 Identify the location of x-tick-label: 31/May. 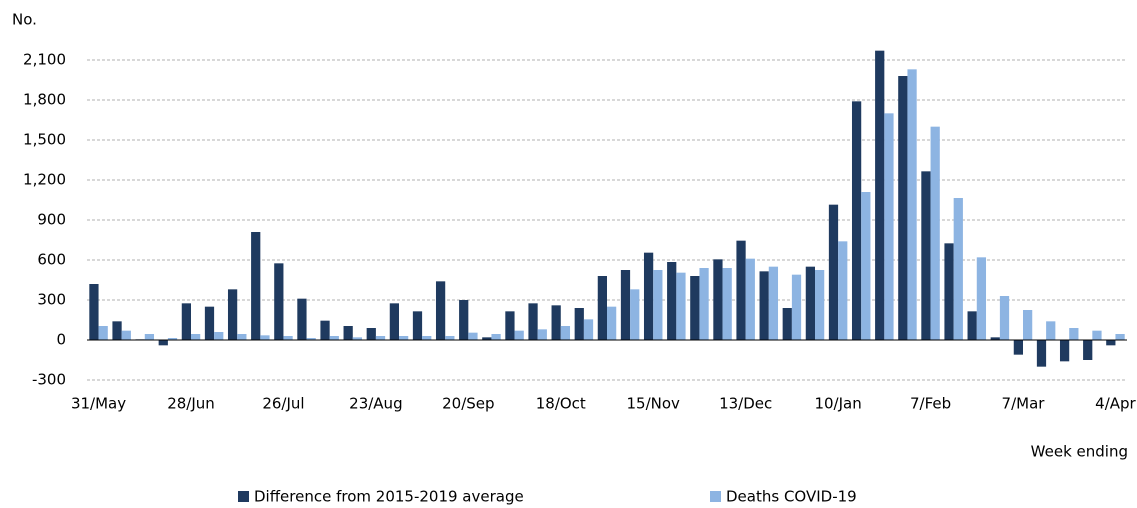
(98, 404).